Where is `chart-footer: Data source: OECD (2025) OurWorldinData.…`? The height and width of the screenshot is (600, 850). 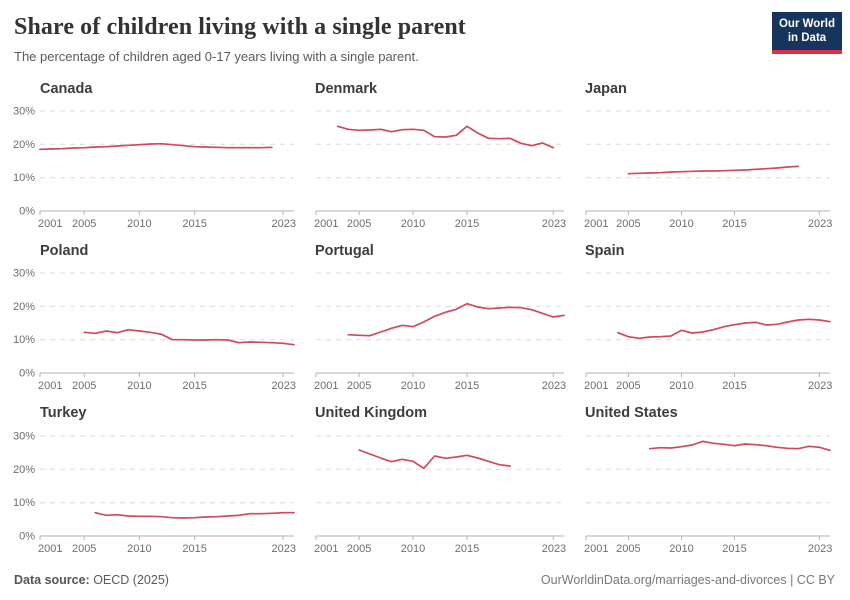
chart-footer: Data source: OECD (2025) OurWorldinData.… is located at coordinates (424, 580).